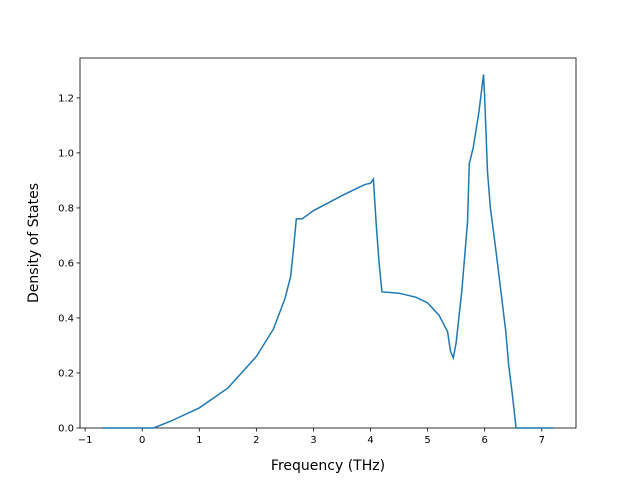 The height and width of the screenshot is (480, 640). What do you see at coordinates (66, 263) in the screenshot?
I see `y-tick-label: 0.6` at bounding box center [66, 263].